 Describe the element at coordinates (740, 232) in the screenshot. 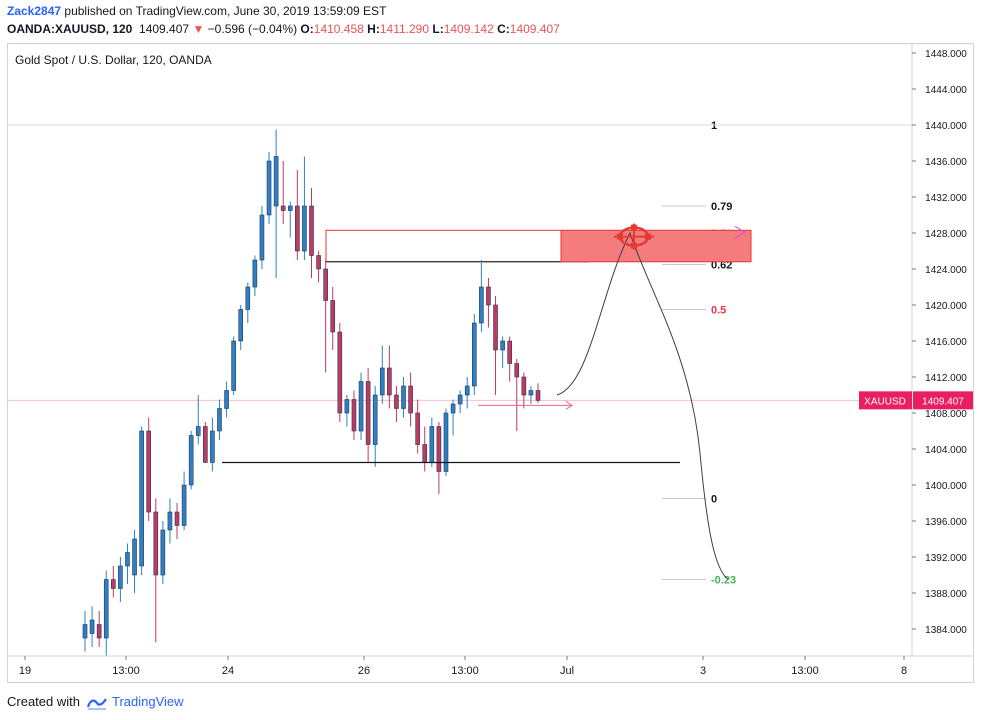

I see `zone-arrow-icon` at that location.